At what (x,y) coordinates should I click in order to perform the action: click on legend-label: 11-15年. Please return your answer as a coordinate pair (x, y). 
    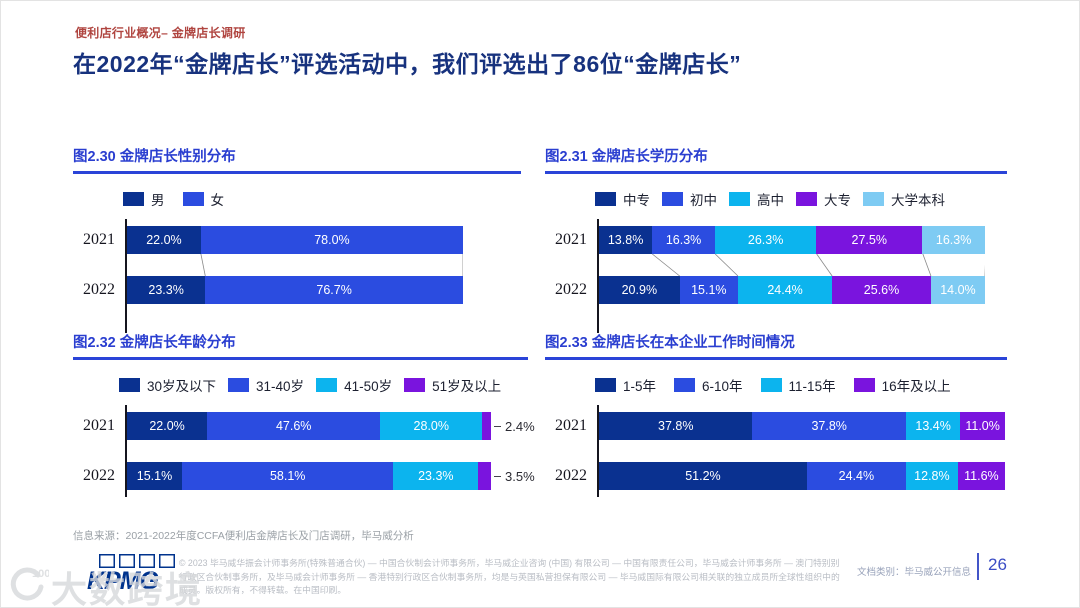
    Looking at the image, I should click on (812, 386).